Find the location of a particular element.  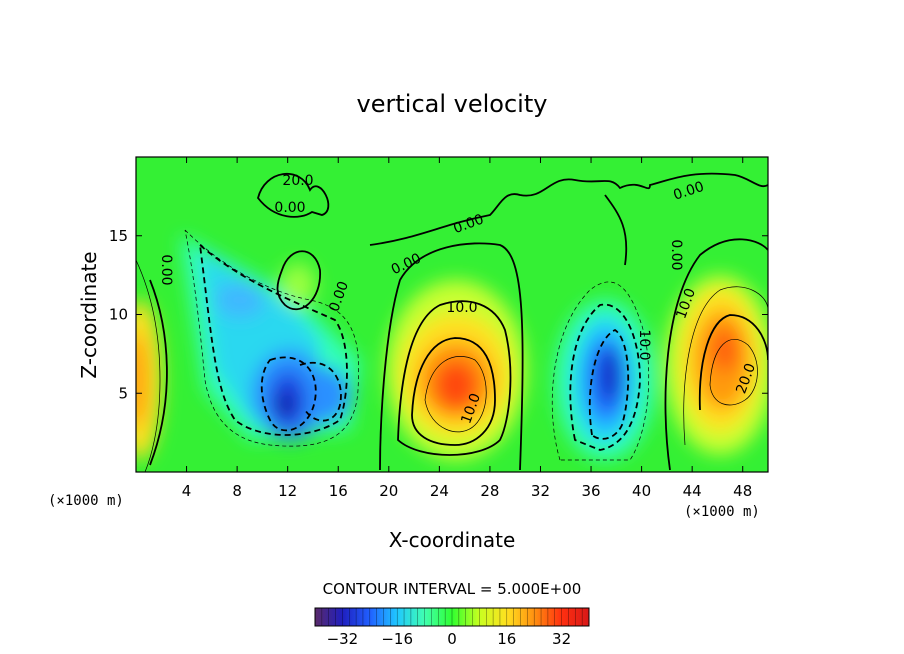

x-tick-label: 36 is located at coordinates (590, 491).